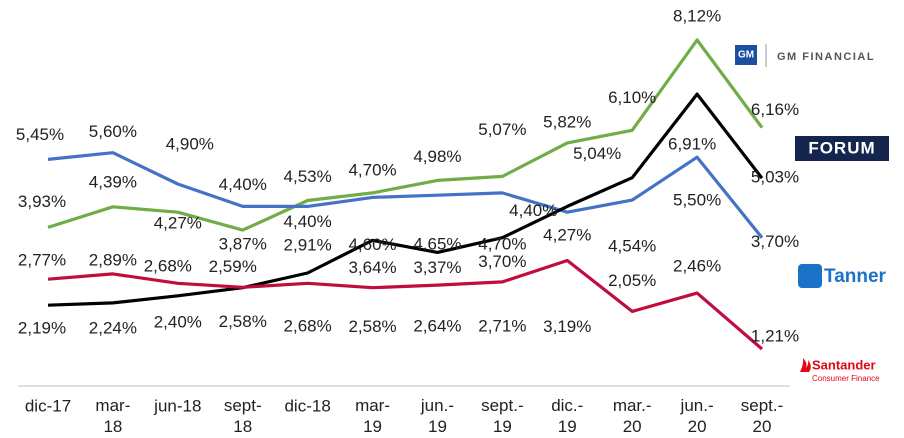 The height and width of the screenshot is (438, 904). What do you see at coordinates (113, 131) in the screenshot?
I see `data-label: 5,60%` at bounding box center [113, 131].